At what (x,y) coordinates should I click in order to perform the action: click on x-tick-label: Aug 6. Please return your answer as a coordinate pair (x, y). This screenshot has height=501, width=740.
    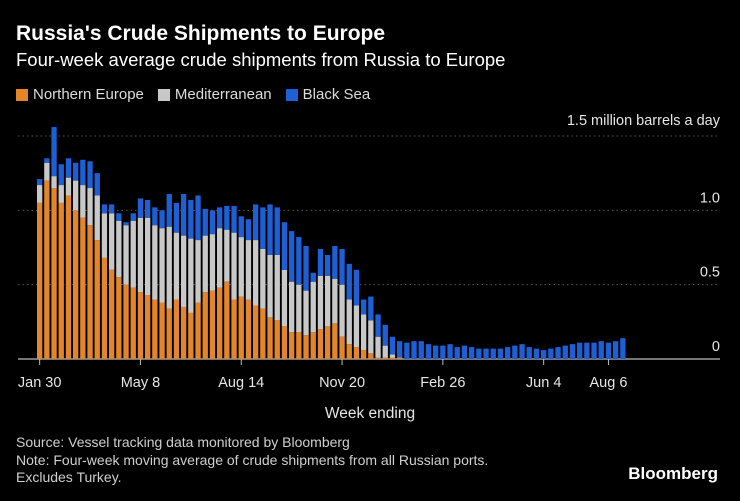
    Looking at the image, I should click on (608, 383).